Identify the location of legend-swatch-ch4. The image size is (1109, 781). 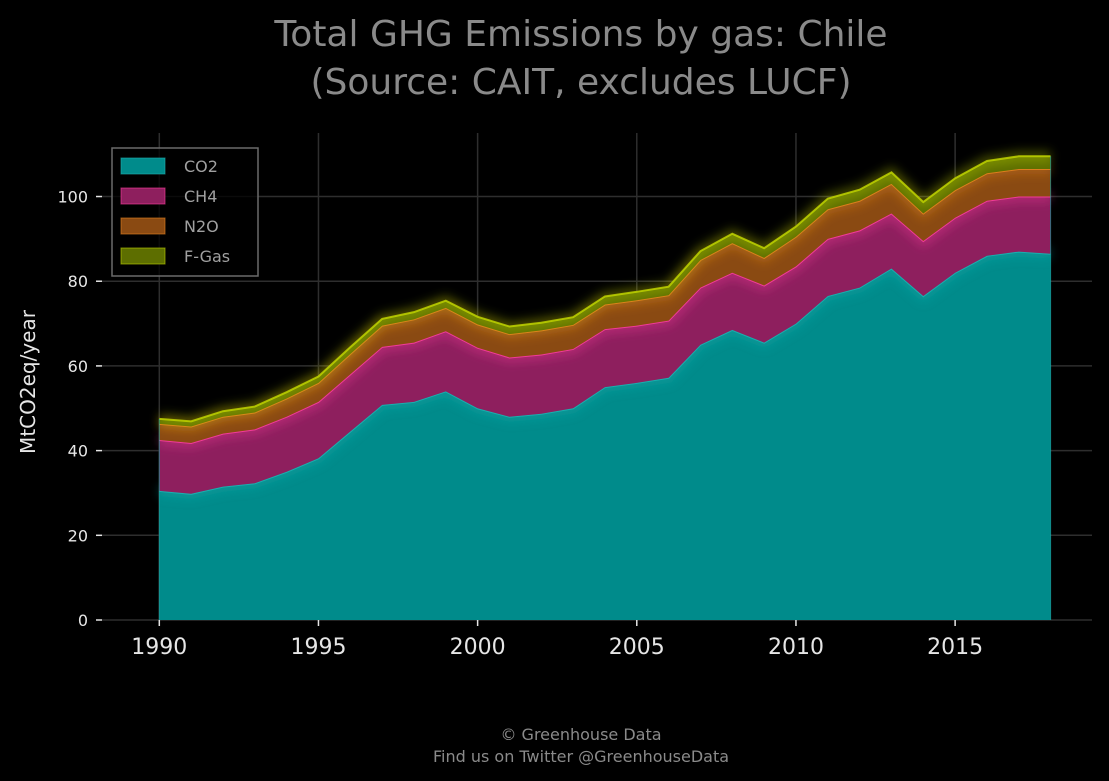
(143, 196).